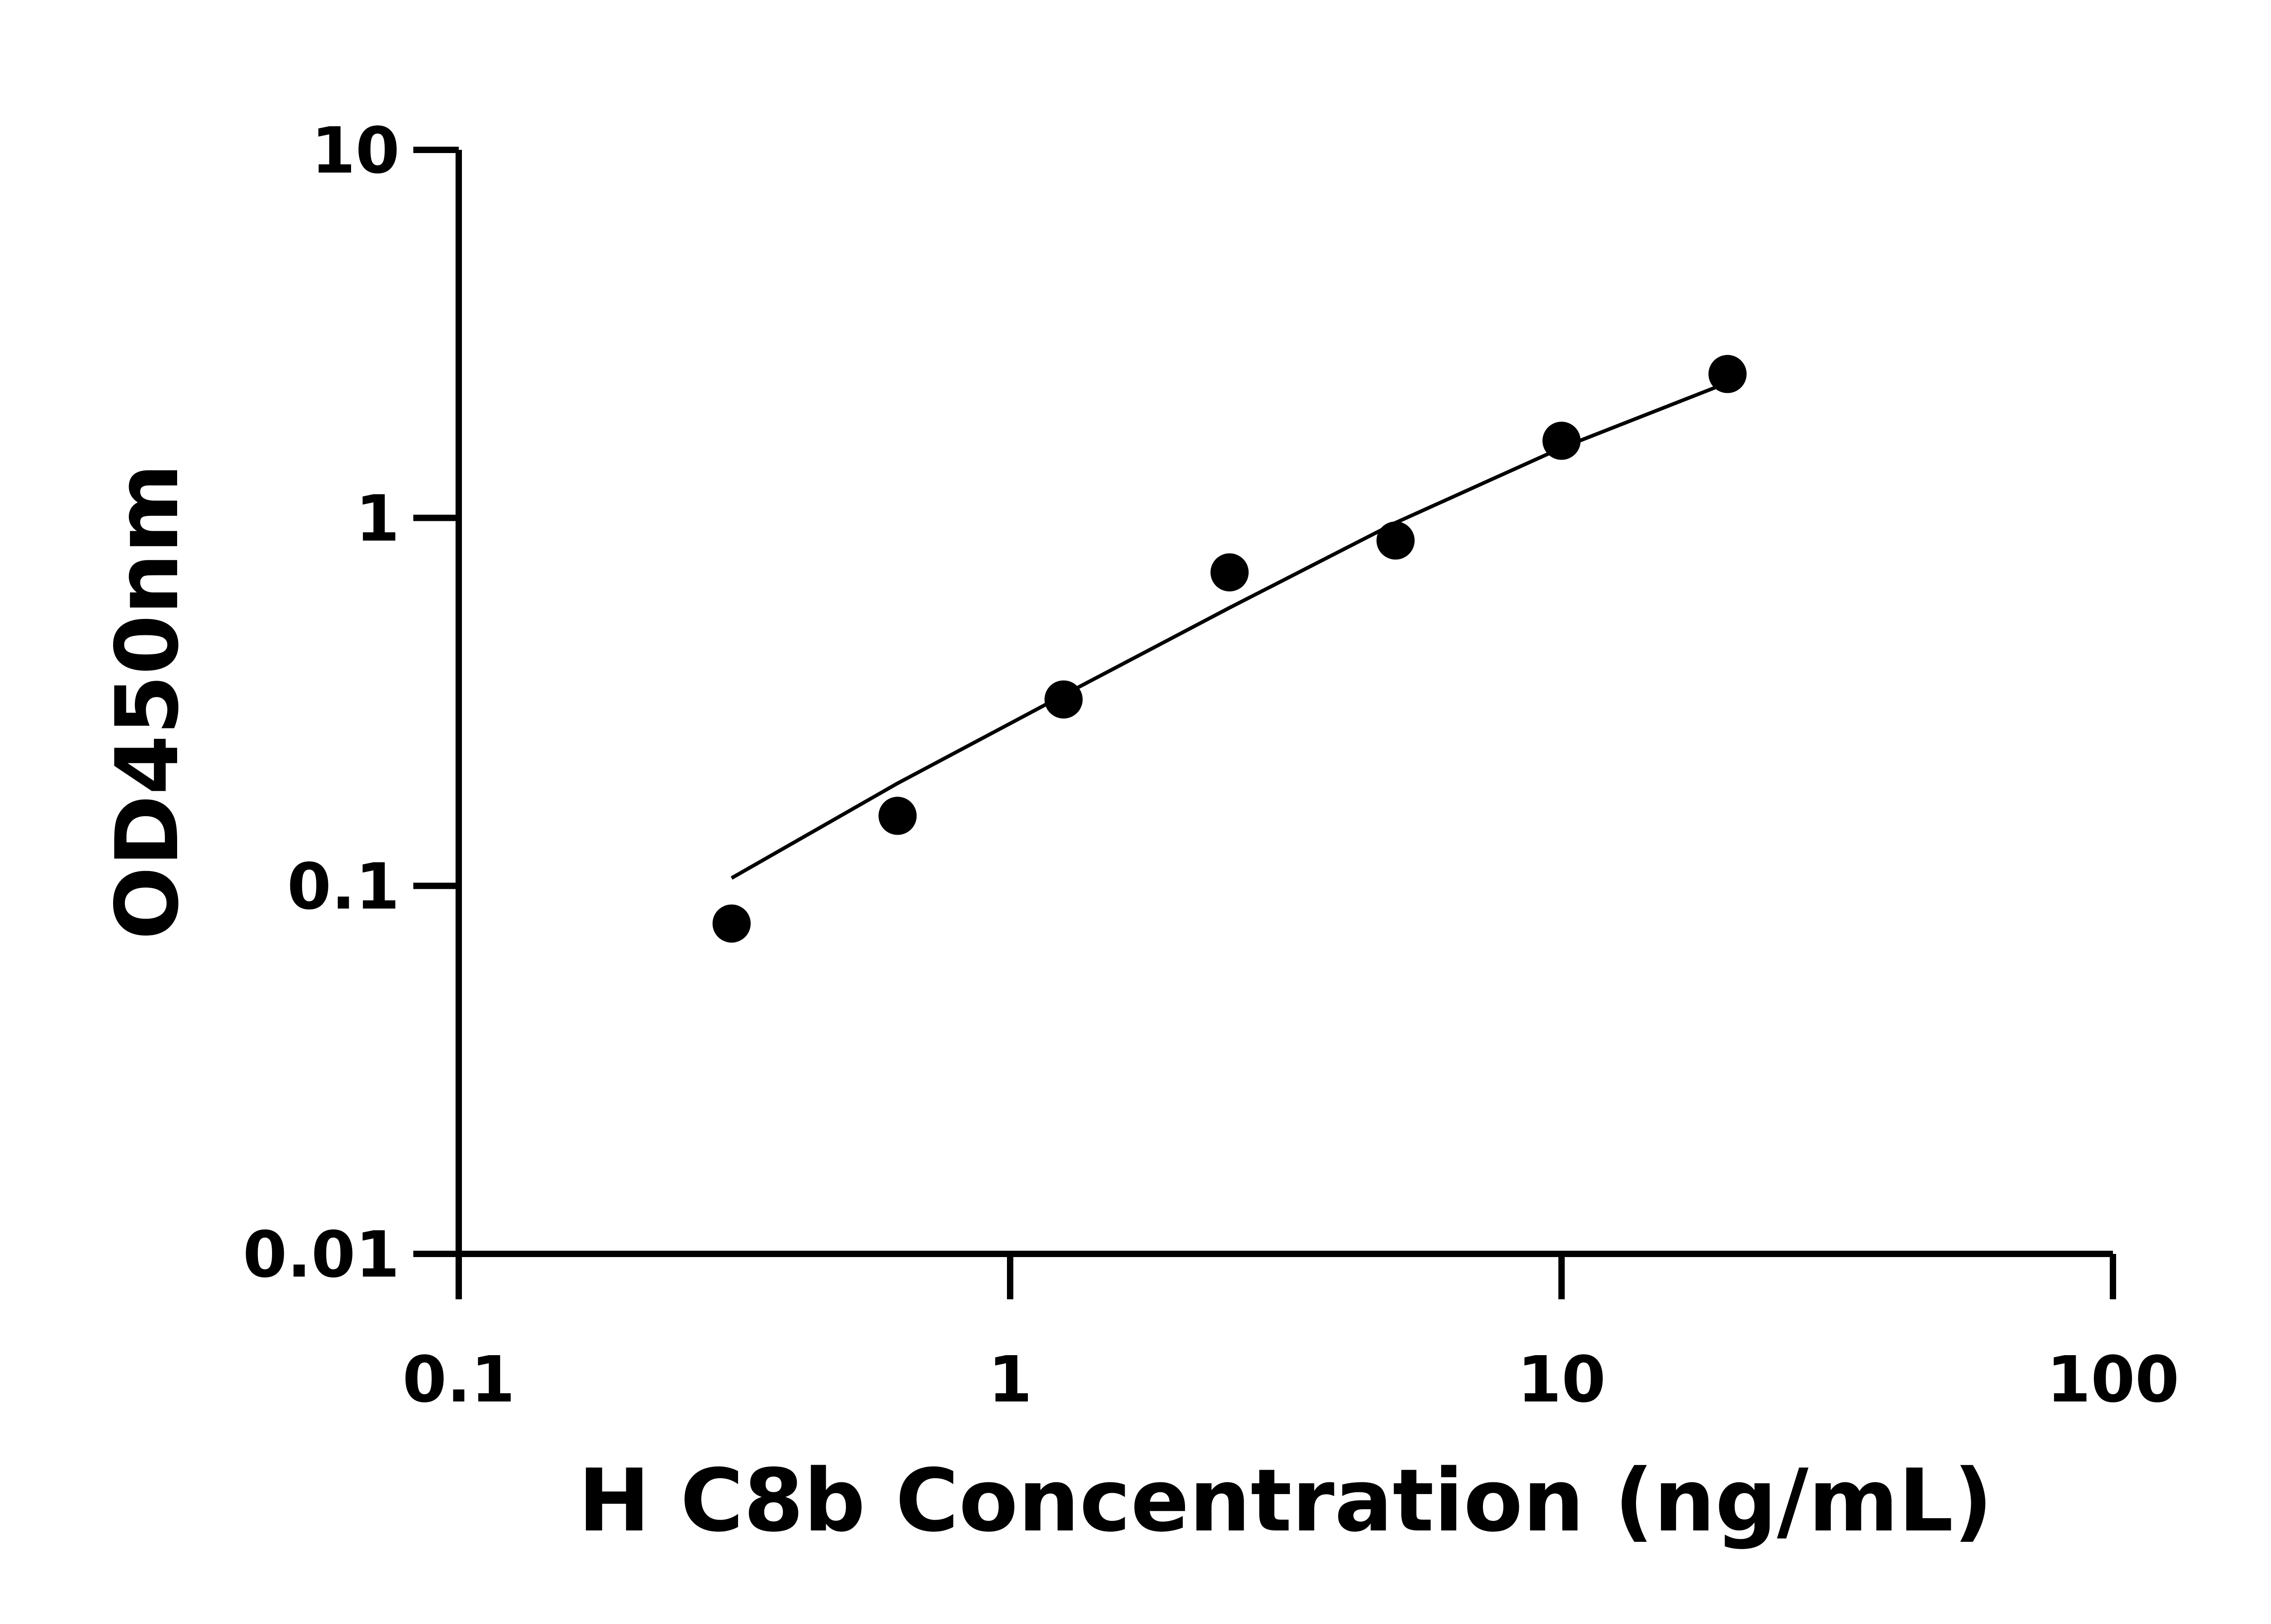 This screenshot has height=1624, width=2271. I want to click on fit-curve, so click(1229, 630).